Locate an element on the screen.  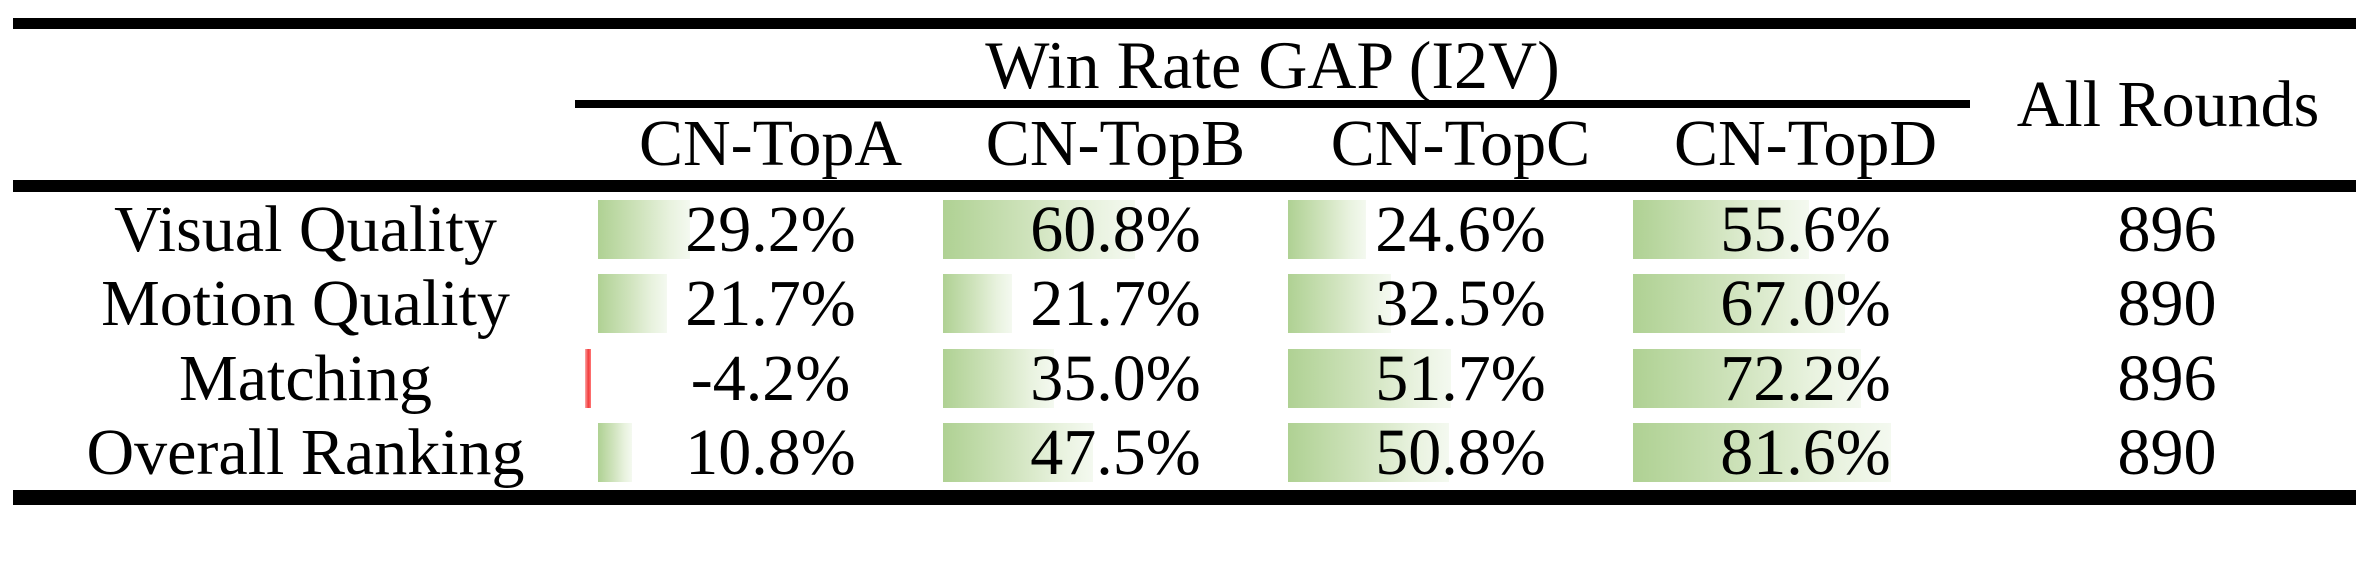
cell-value: 47.5% is located at coordinates (1115, 452).